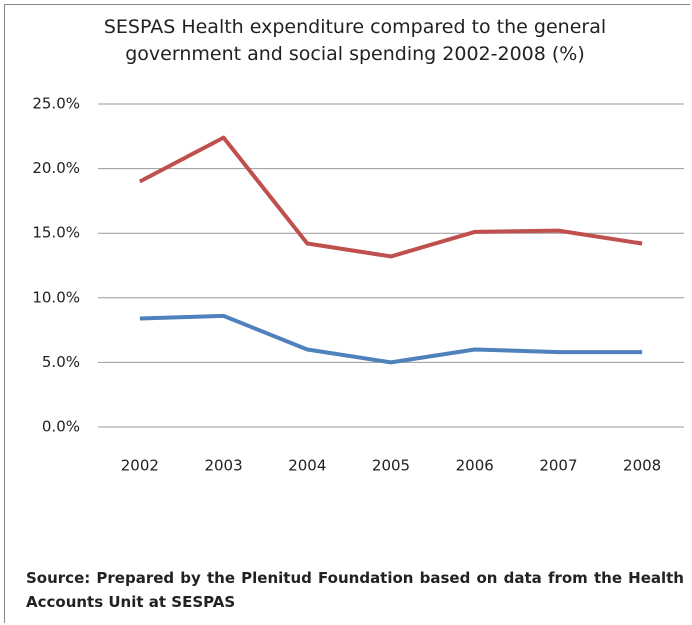 The width and height of the screenshot is (692, 625). I want to click on y-tick-label: 15.0%, so click(56, 233).